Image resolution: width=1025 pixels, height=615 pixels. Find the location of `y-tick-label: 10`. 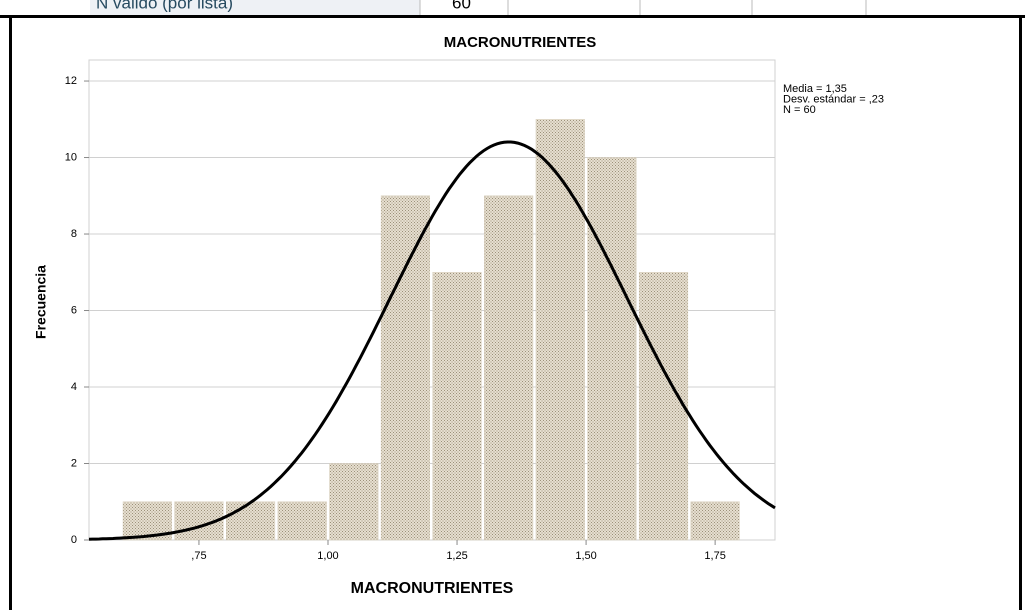

y-tick-label: 10 is located at coordinates (71, 157).